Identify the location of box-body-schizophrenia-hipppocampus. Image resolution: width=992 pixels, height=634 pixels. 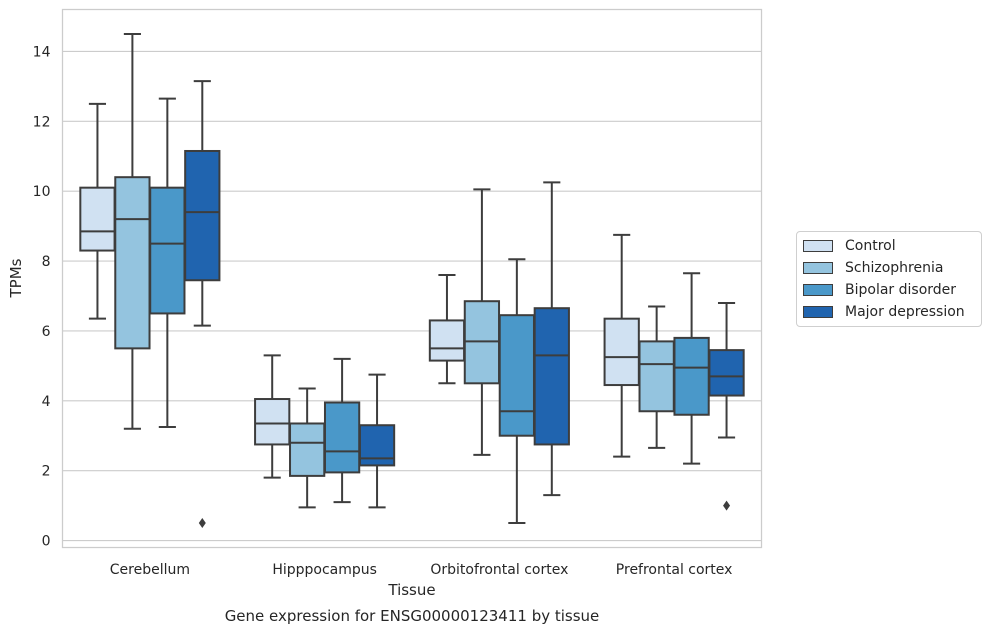
(307, 449).